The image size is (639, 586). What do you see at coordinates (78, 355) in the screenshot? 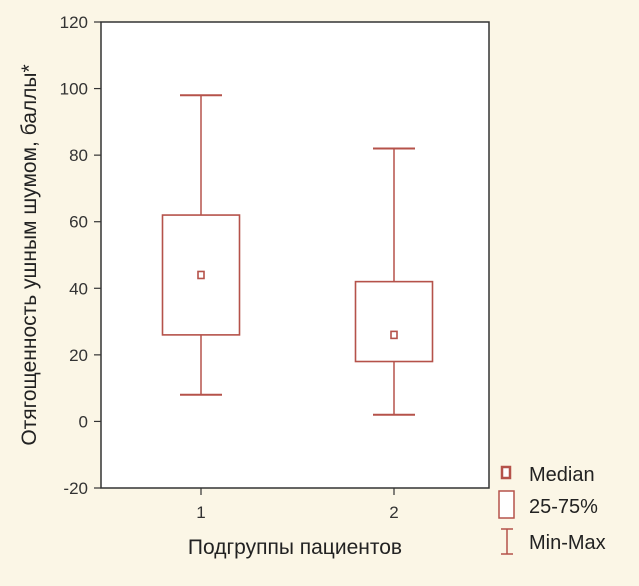
I see `y-tick-label: 20` at bounding box center [78, 355].